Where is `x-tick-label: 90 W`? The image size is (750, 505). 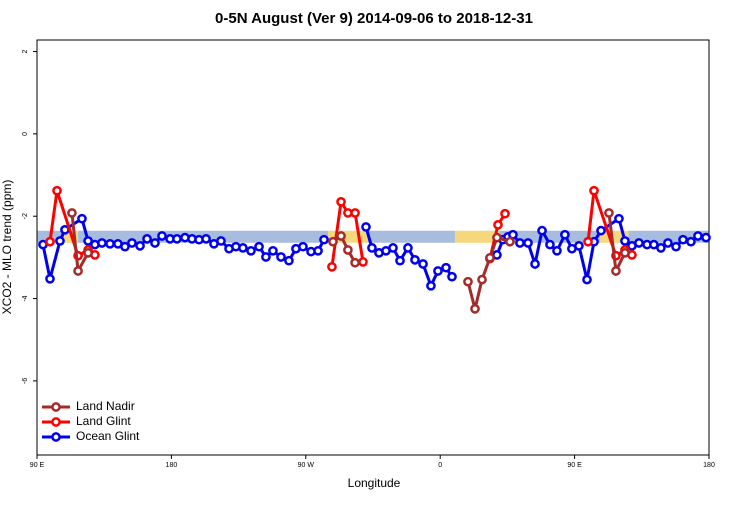
x-tick-label: 90 W is located at coordinates (306, 465).